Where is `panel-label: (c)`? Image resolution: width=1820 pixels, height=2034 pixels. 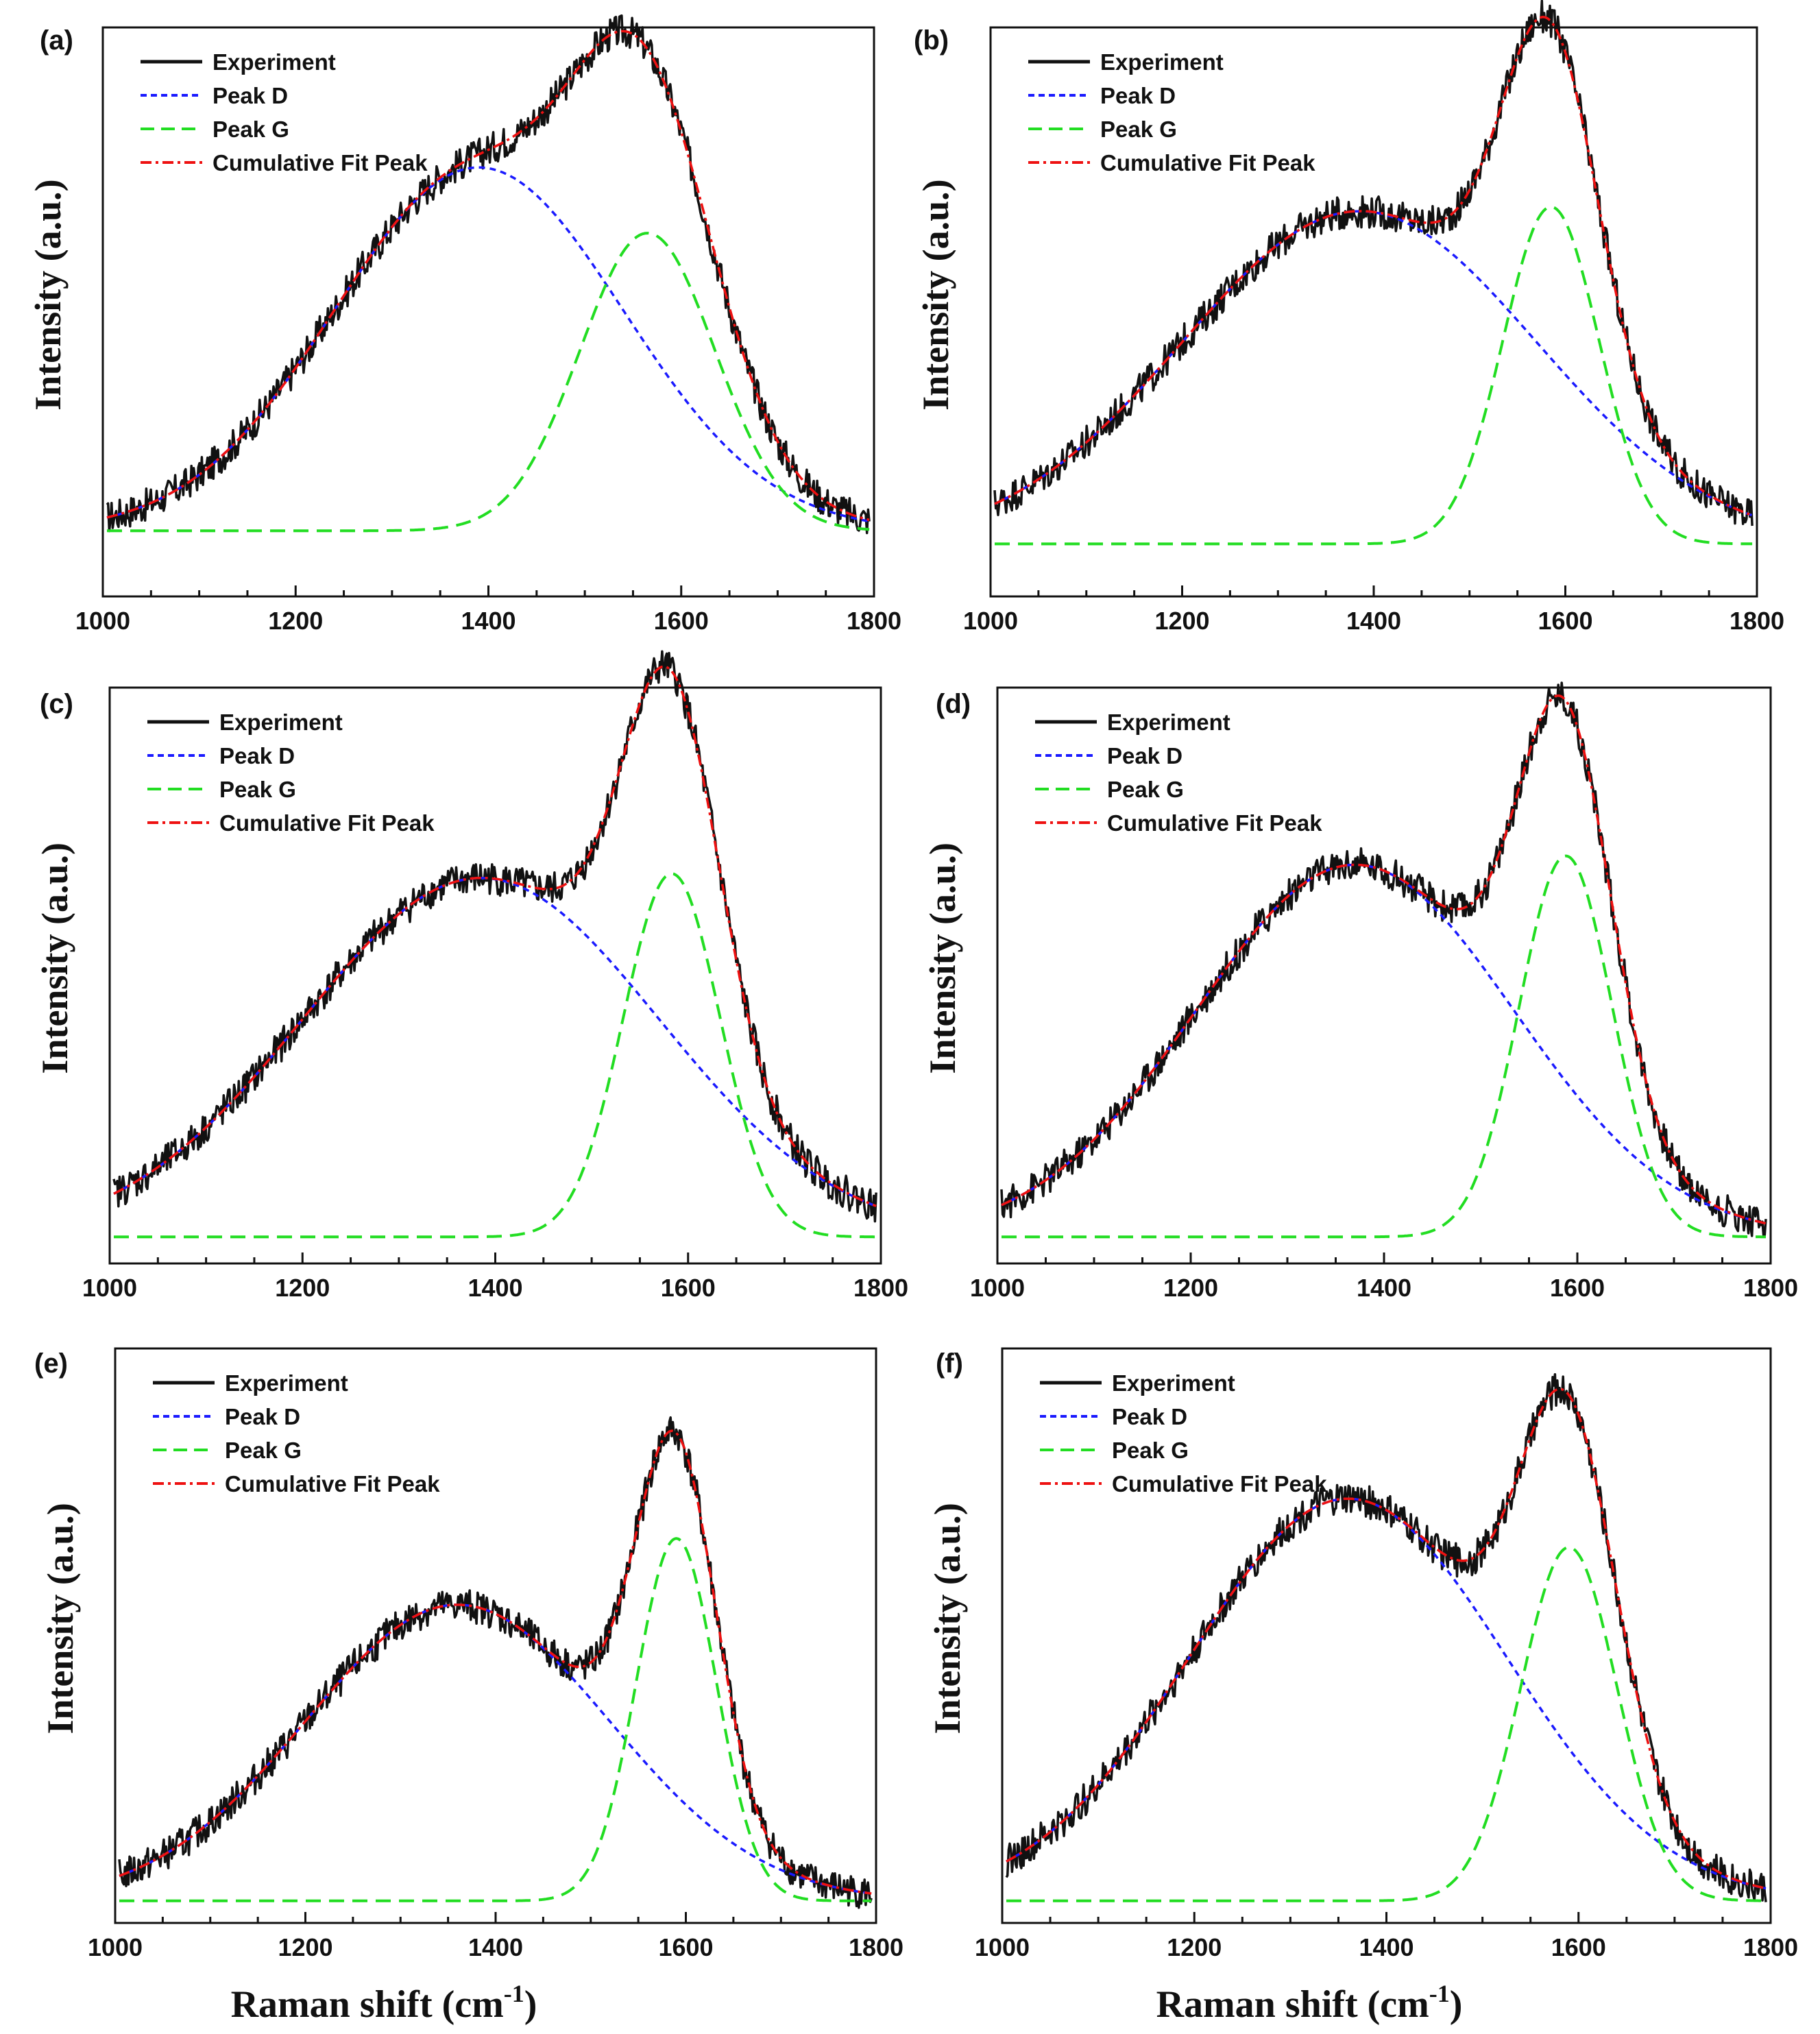 panel-label: (c) is located at coordinates (57, 704).